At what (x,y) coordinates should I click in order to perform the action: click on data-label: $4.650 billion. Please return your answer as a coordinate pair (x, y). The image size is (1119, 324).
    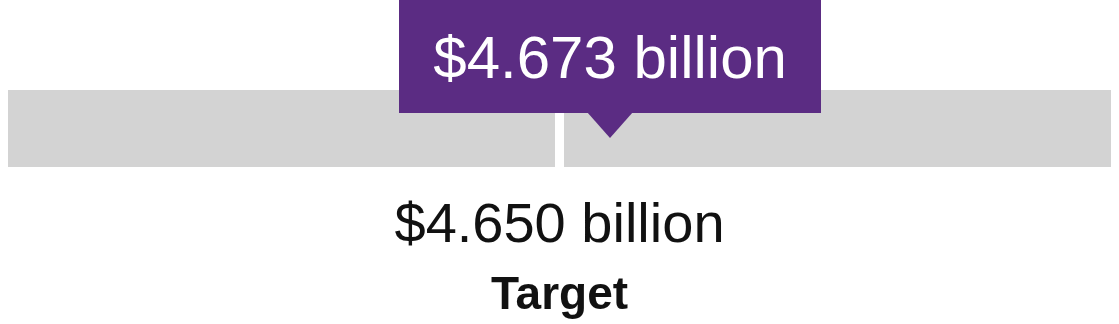
    Looking at the image, I should click on (559, 222).